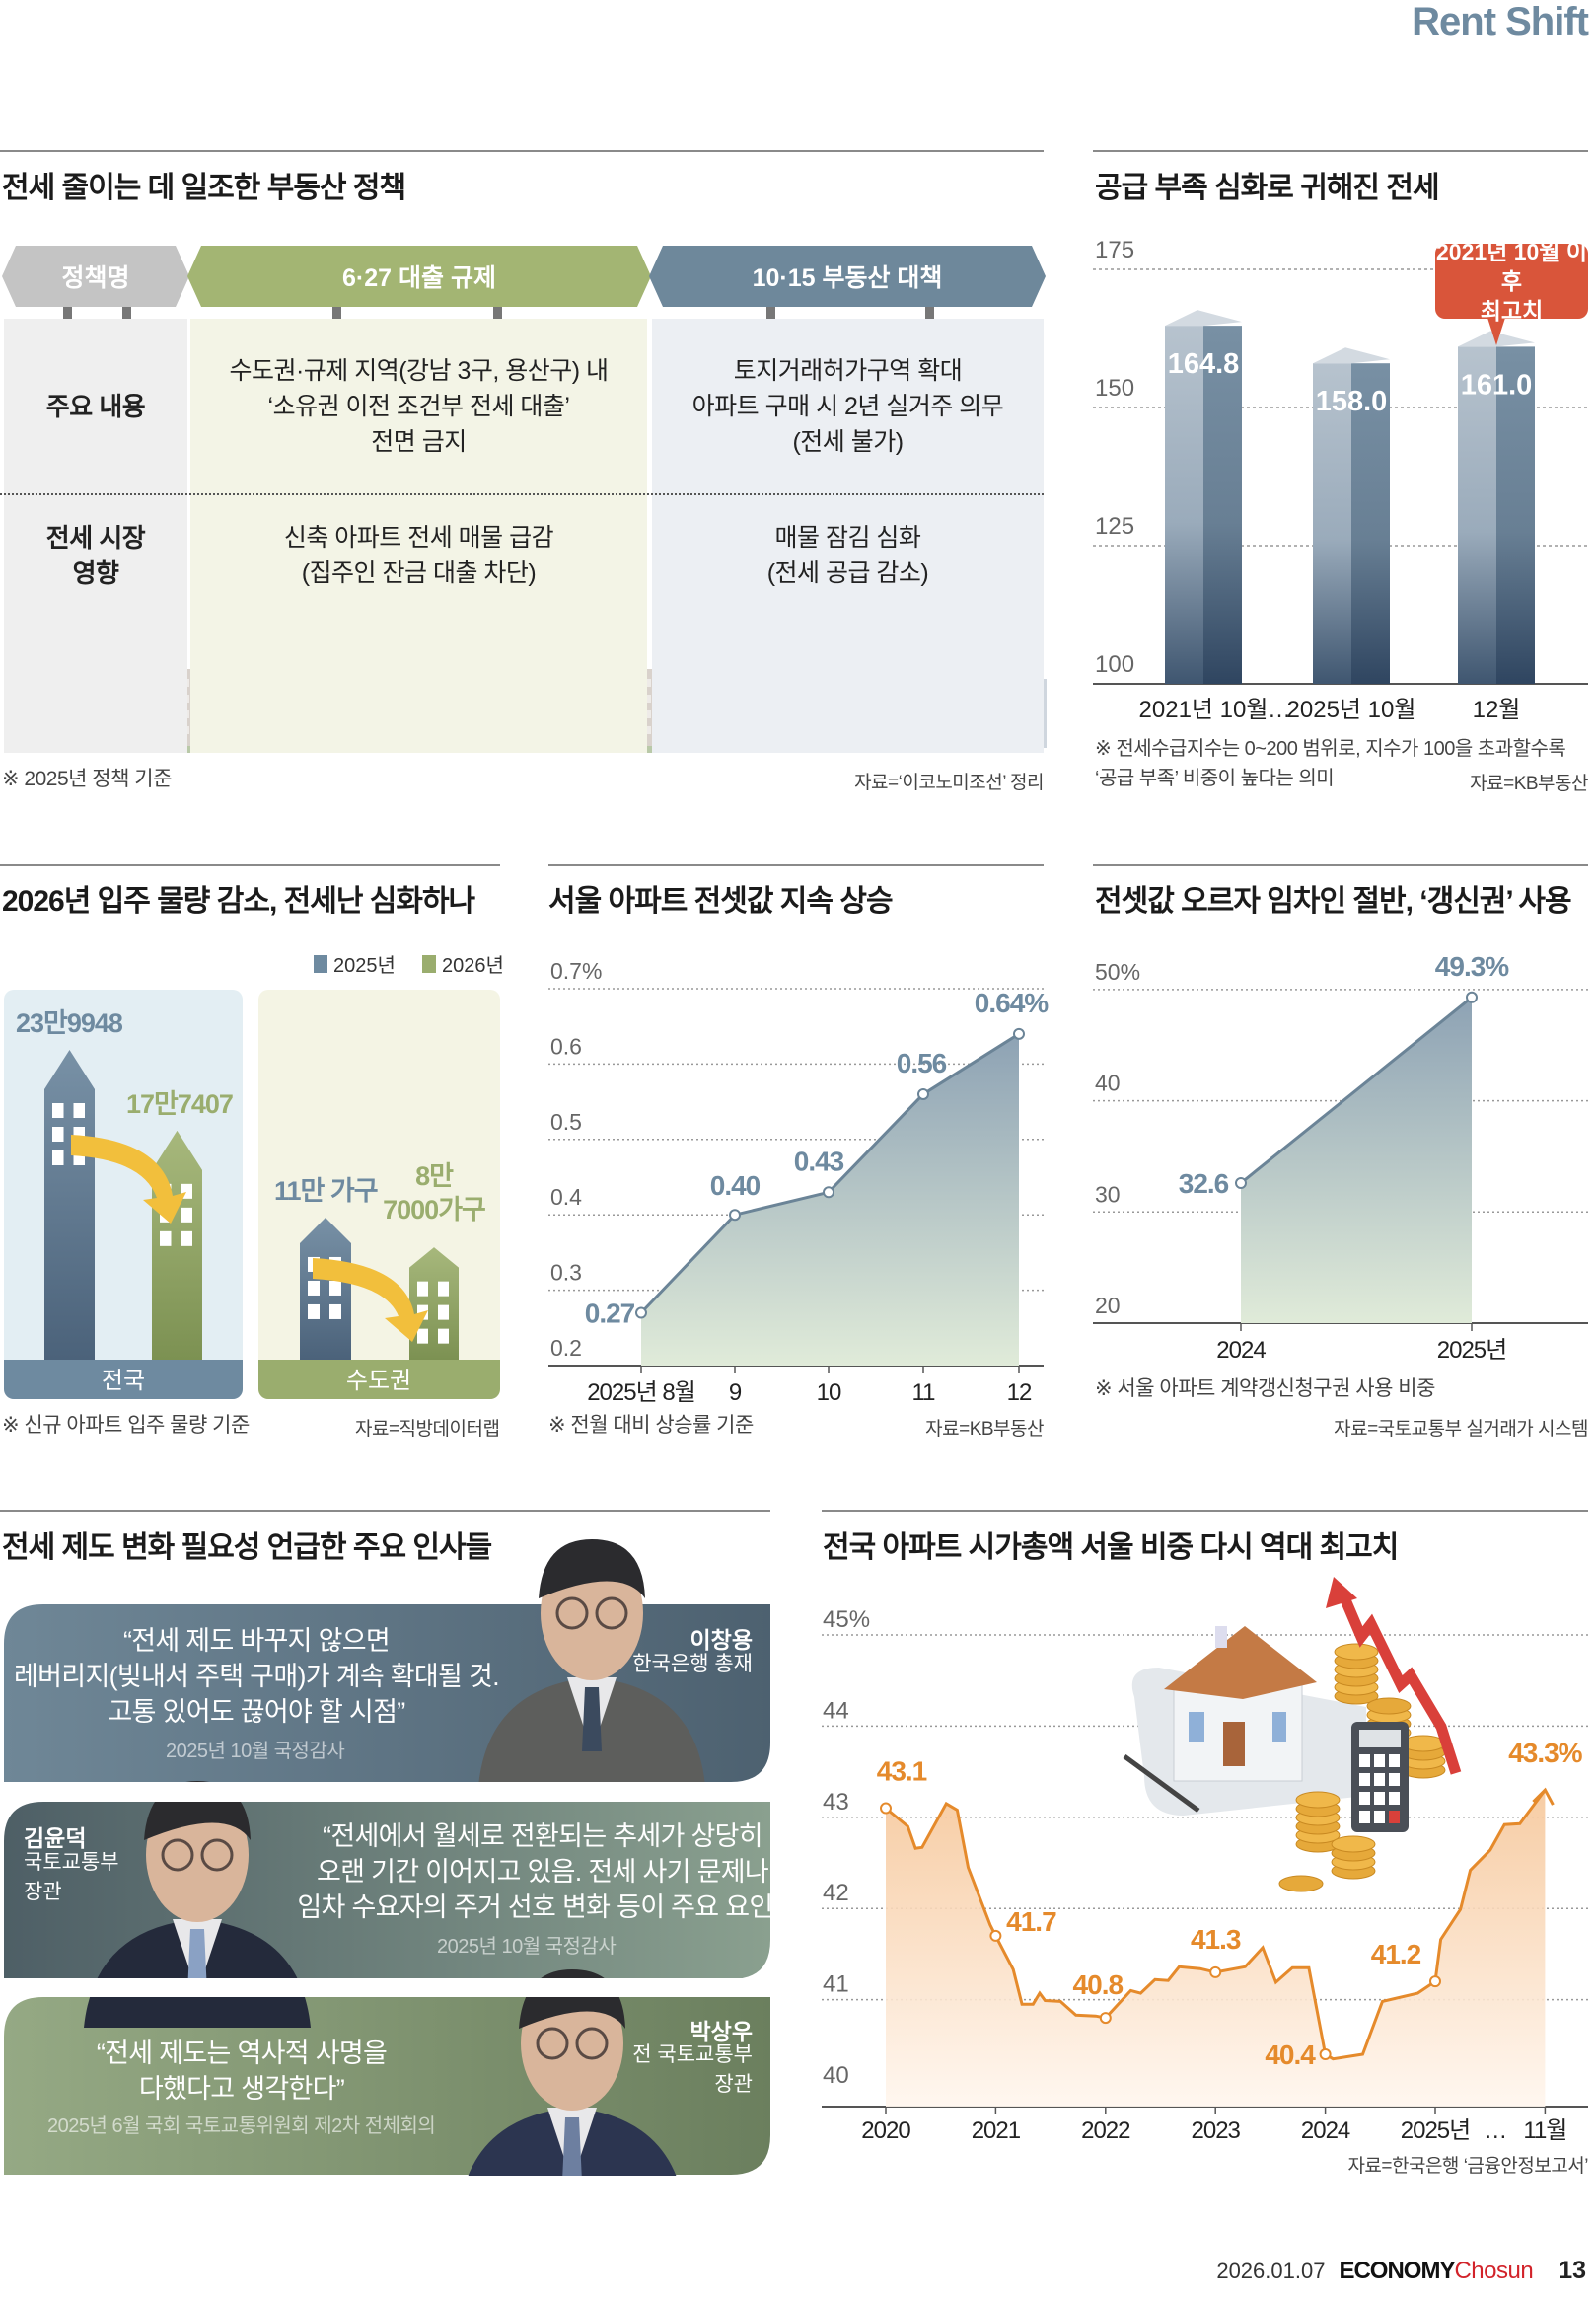  What do you see at coordinates (566, 1046) in the screenshot?
I see `y-tick-label: 0.6` at bounding box center [566, 1046].